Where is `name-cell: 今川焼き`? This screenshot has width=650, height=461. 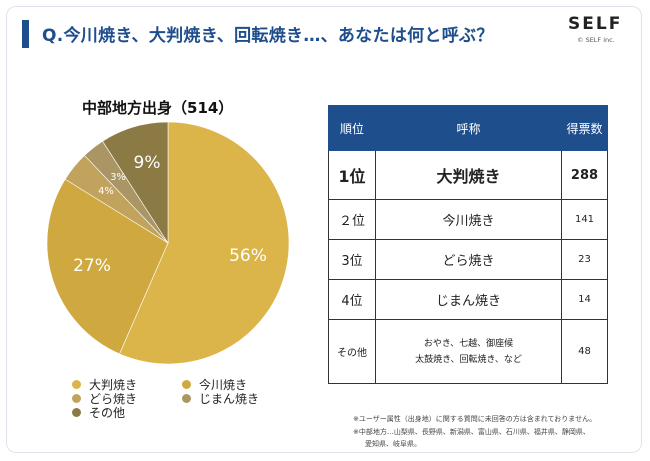 name-cell: 今川焼き is located at coordinates (468, 220).